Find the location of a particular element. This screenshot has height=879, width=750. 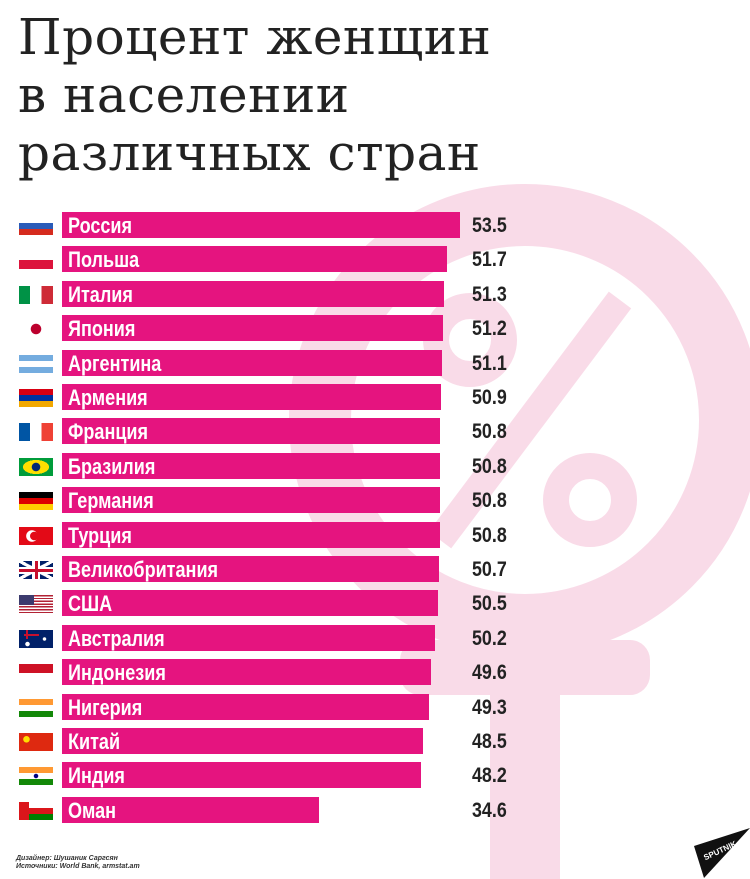

category-label: Индонезия is located at coordinates (117, 673).